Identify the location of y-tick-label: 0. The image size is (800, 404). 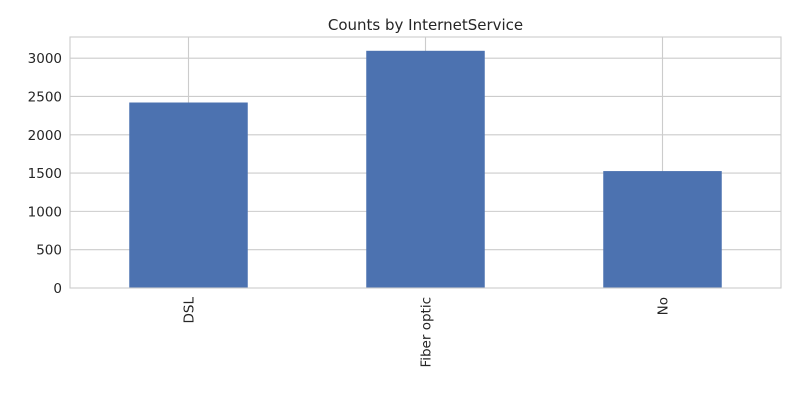
(57, 289).